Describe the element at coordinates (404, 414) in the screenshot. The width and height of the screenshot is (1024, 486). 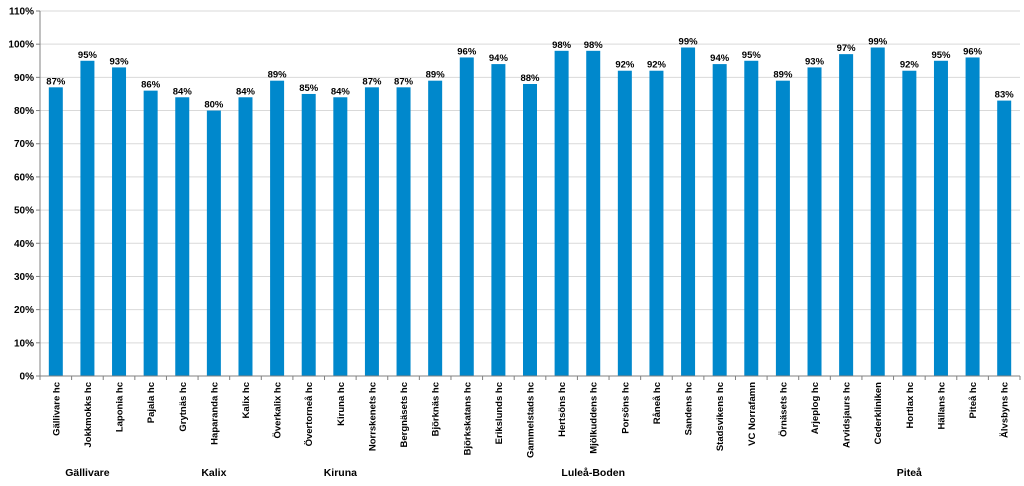
I see `x-tick-label: Bergnäsets hc` at that location.